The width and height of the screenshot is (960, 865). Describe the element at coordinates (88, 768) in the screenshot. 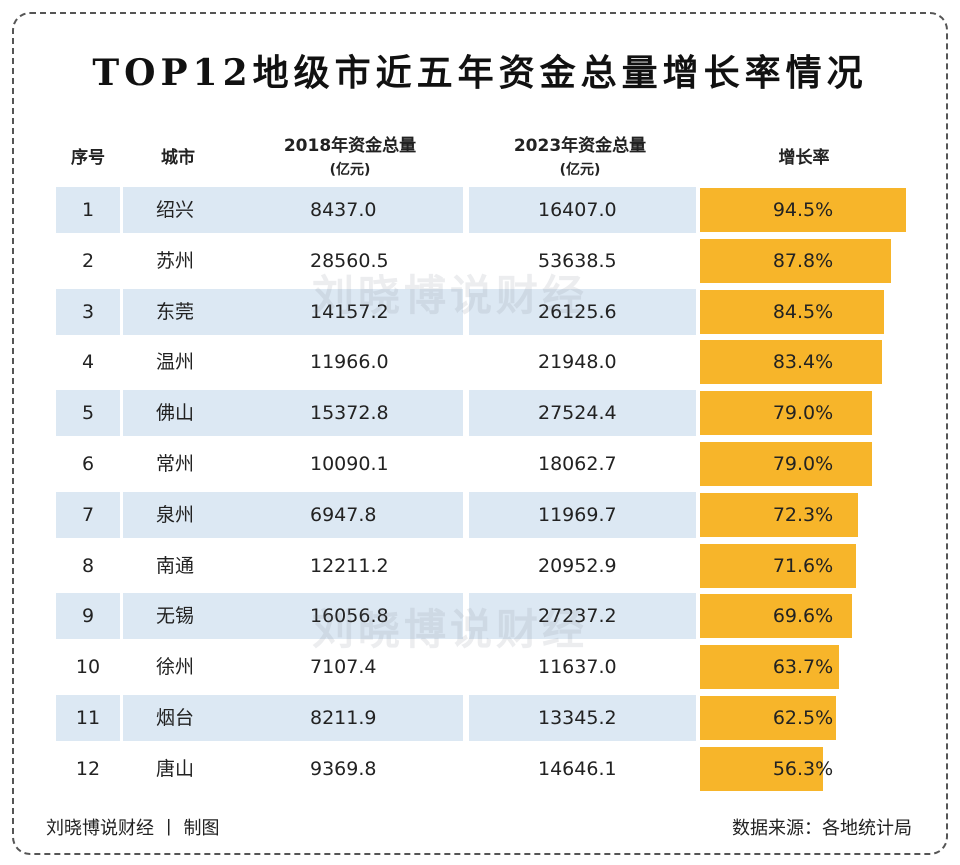

I see `cell-index: 12` at that location.